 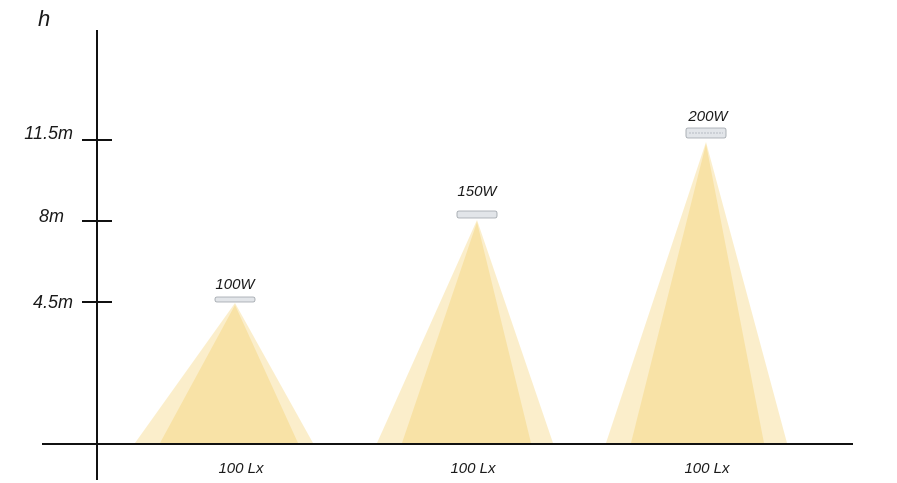 What do you see at coordinates (707, 292) in the screenshot?
I see `fixture-200w: 200W 100 Lx` at bounding box center [707, 292].